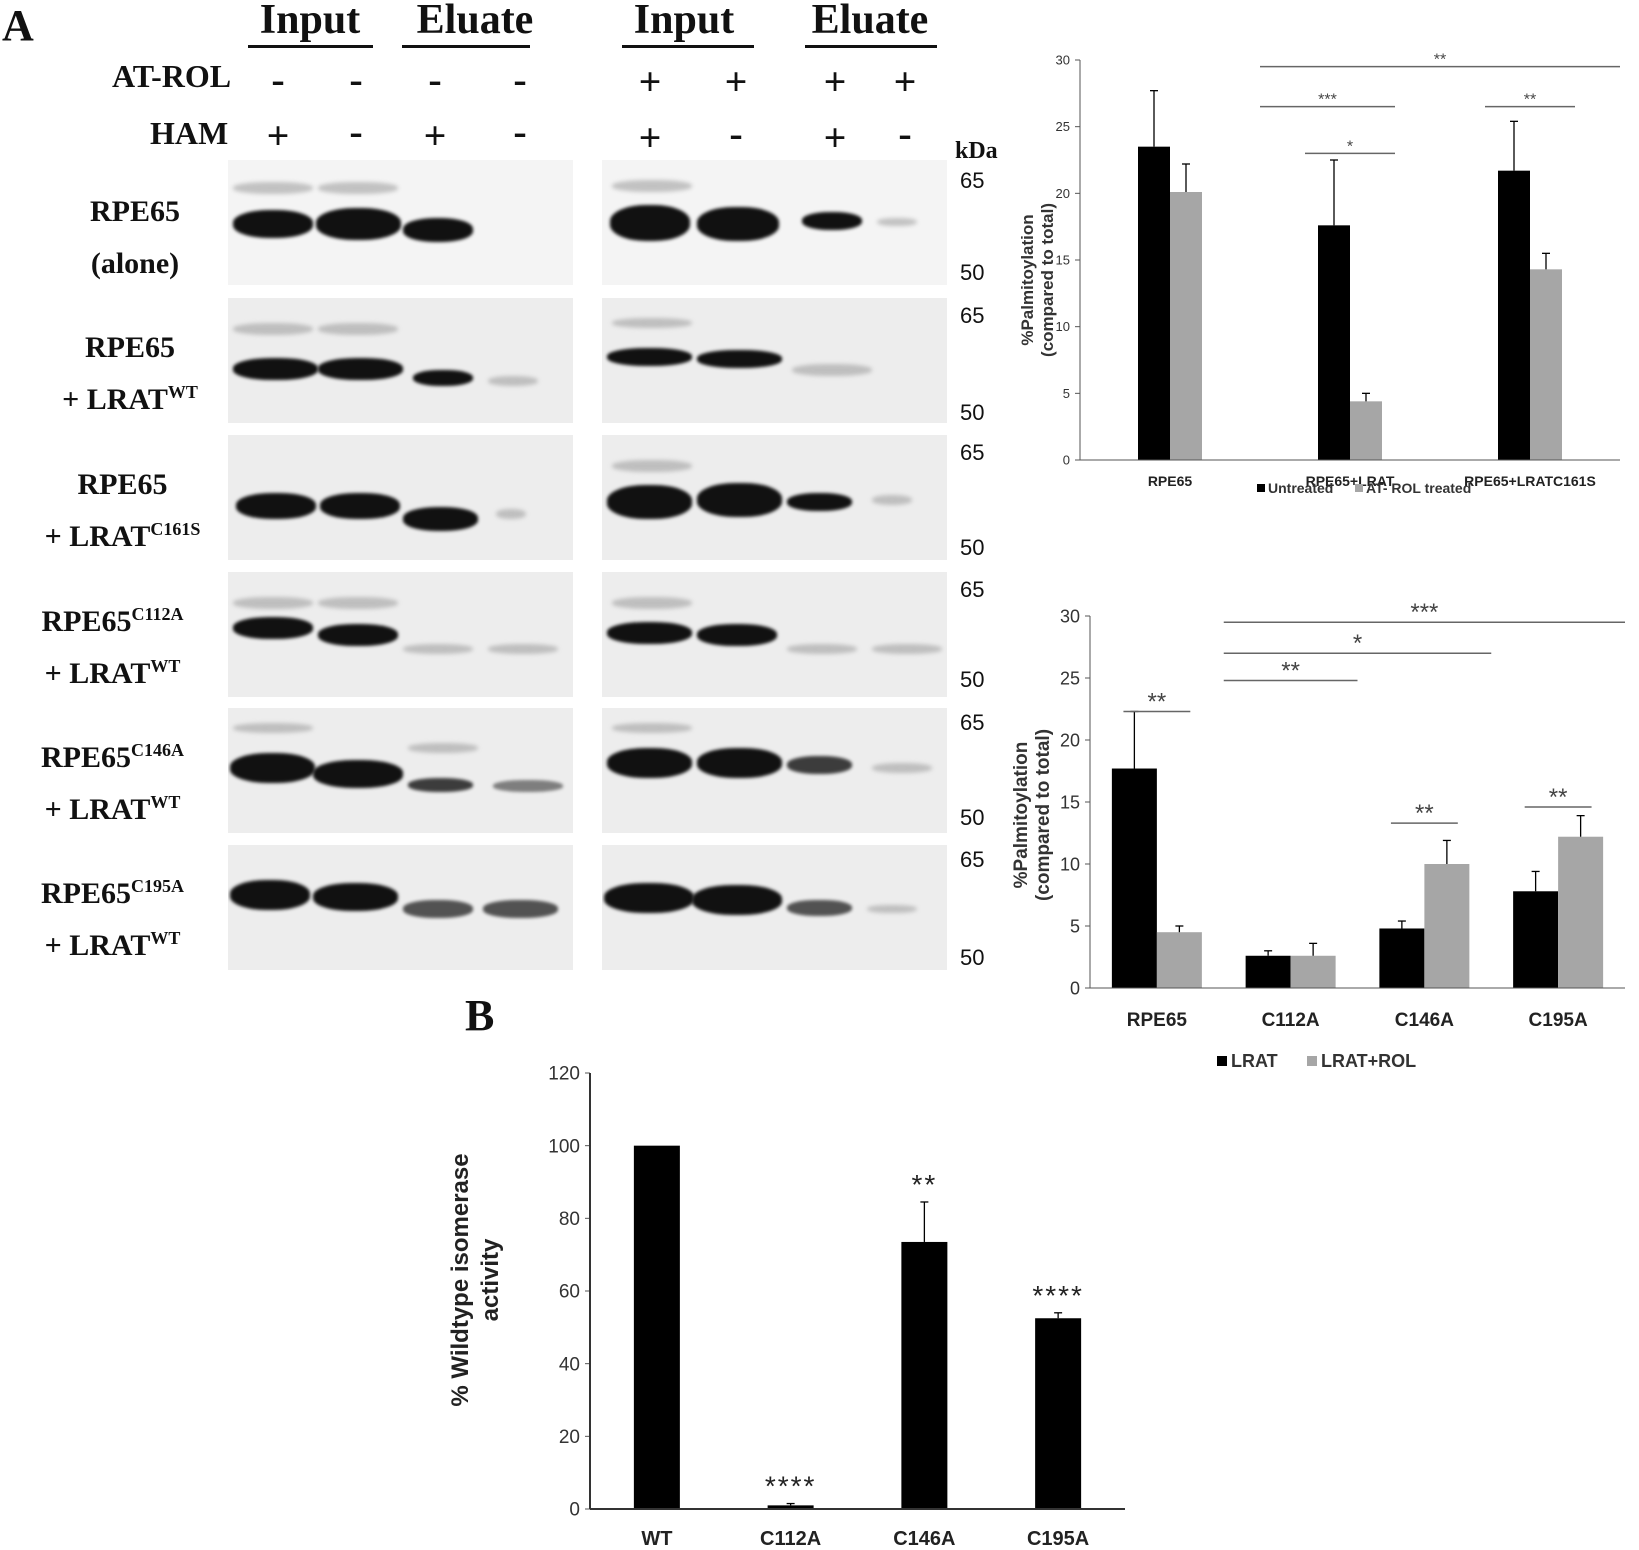 The width and height of the screenshot is (1639, 1550). Describe the element at coordinates (569, 1292) in the screenshot. I see `y-tick-label: 60` at that location.